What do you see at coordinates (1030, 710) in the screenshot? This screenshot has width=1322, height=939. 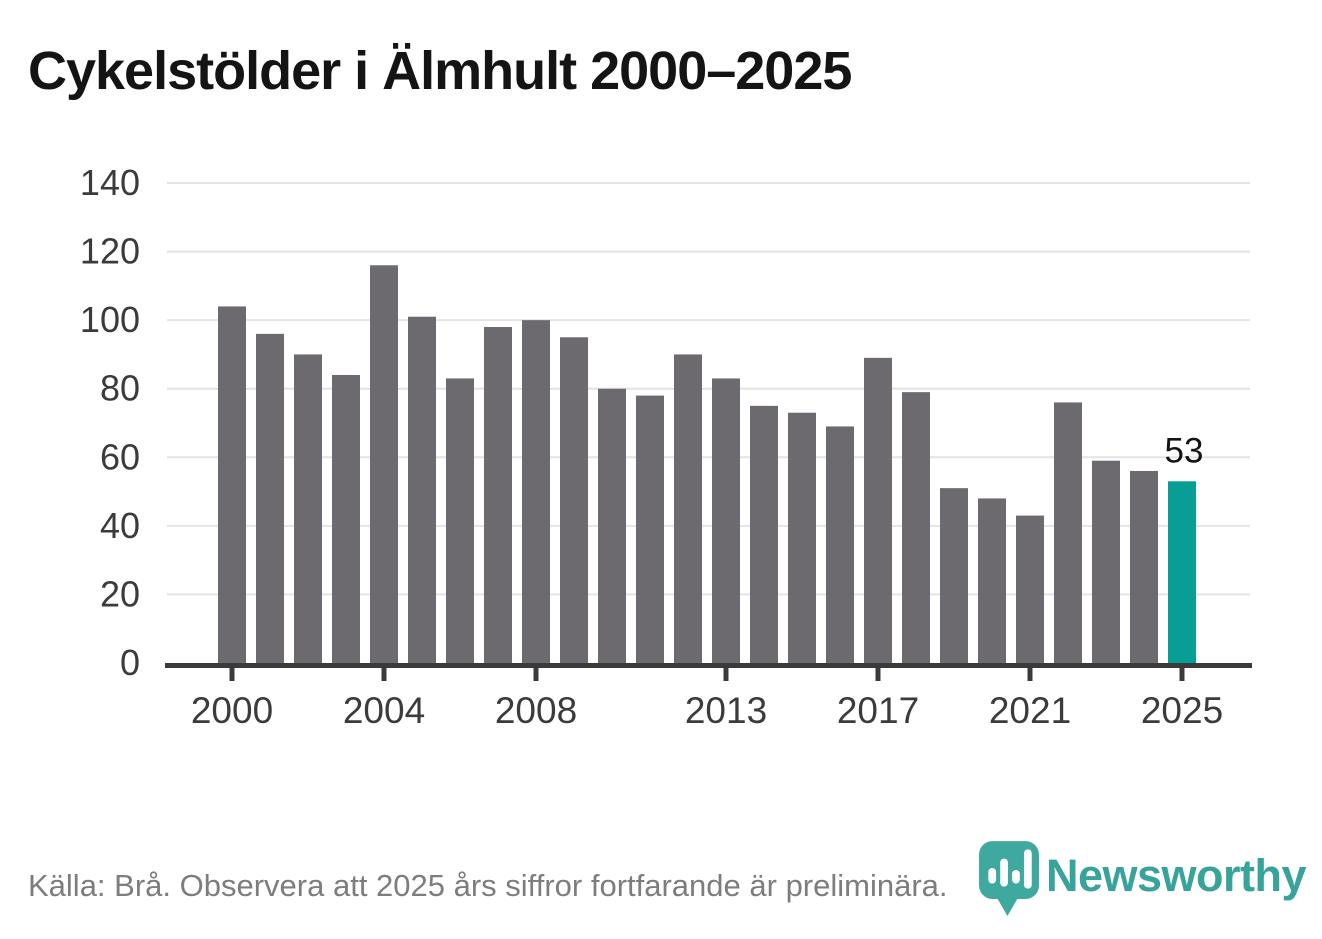 I see `x-axis-label-2021: 2021` at bounding box center [1030, 710].